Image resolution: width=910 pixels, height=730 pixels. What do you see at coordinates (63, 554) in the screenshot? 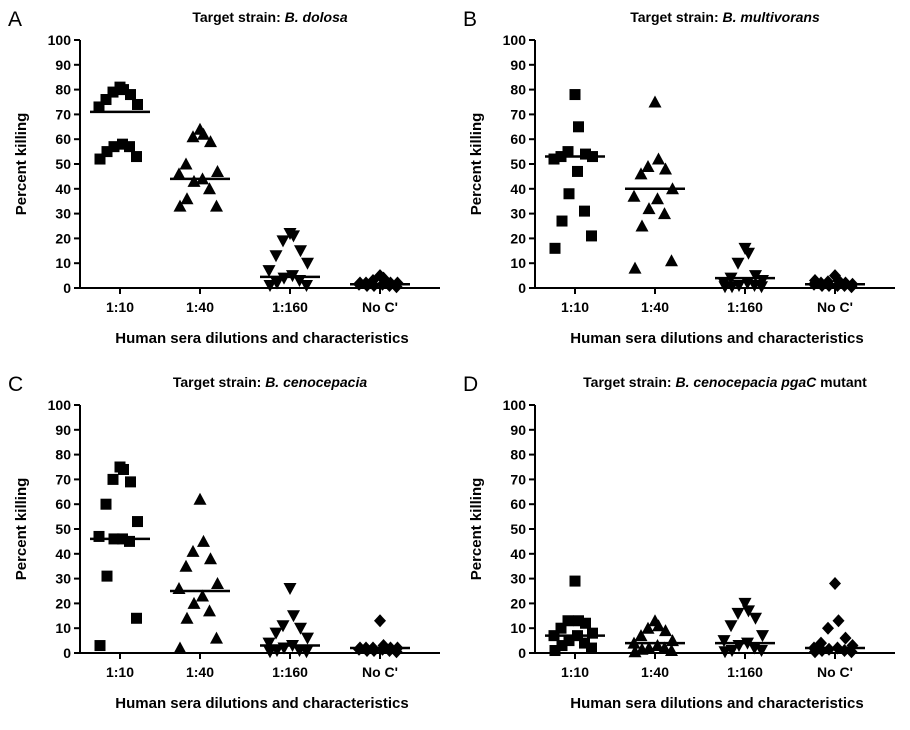
I see `y-tick-label: 40` at bounding box center [63, 554].